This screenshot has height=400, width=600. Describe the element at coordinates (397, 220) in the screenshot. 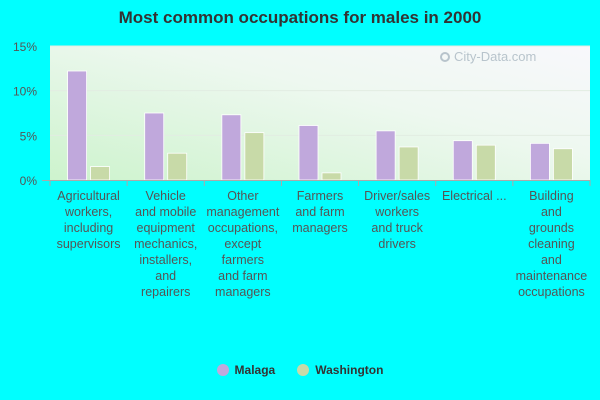

I see `x-category-label: Driver/sales workers and truck drivers` at that location.